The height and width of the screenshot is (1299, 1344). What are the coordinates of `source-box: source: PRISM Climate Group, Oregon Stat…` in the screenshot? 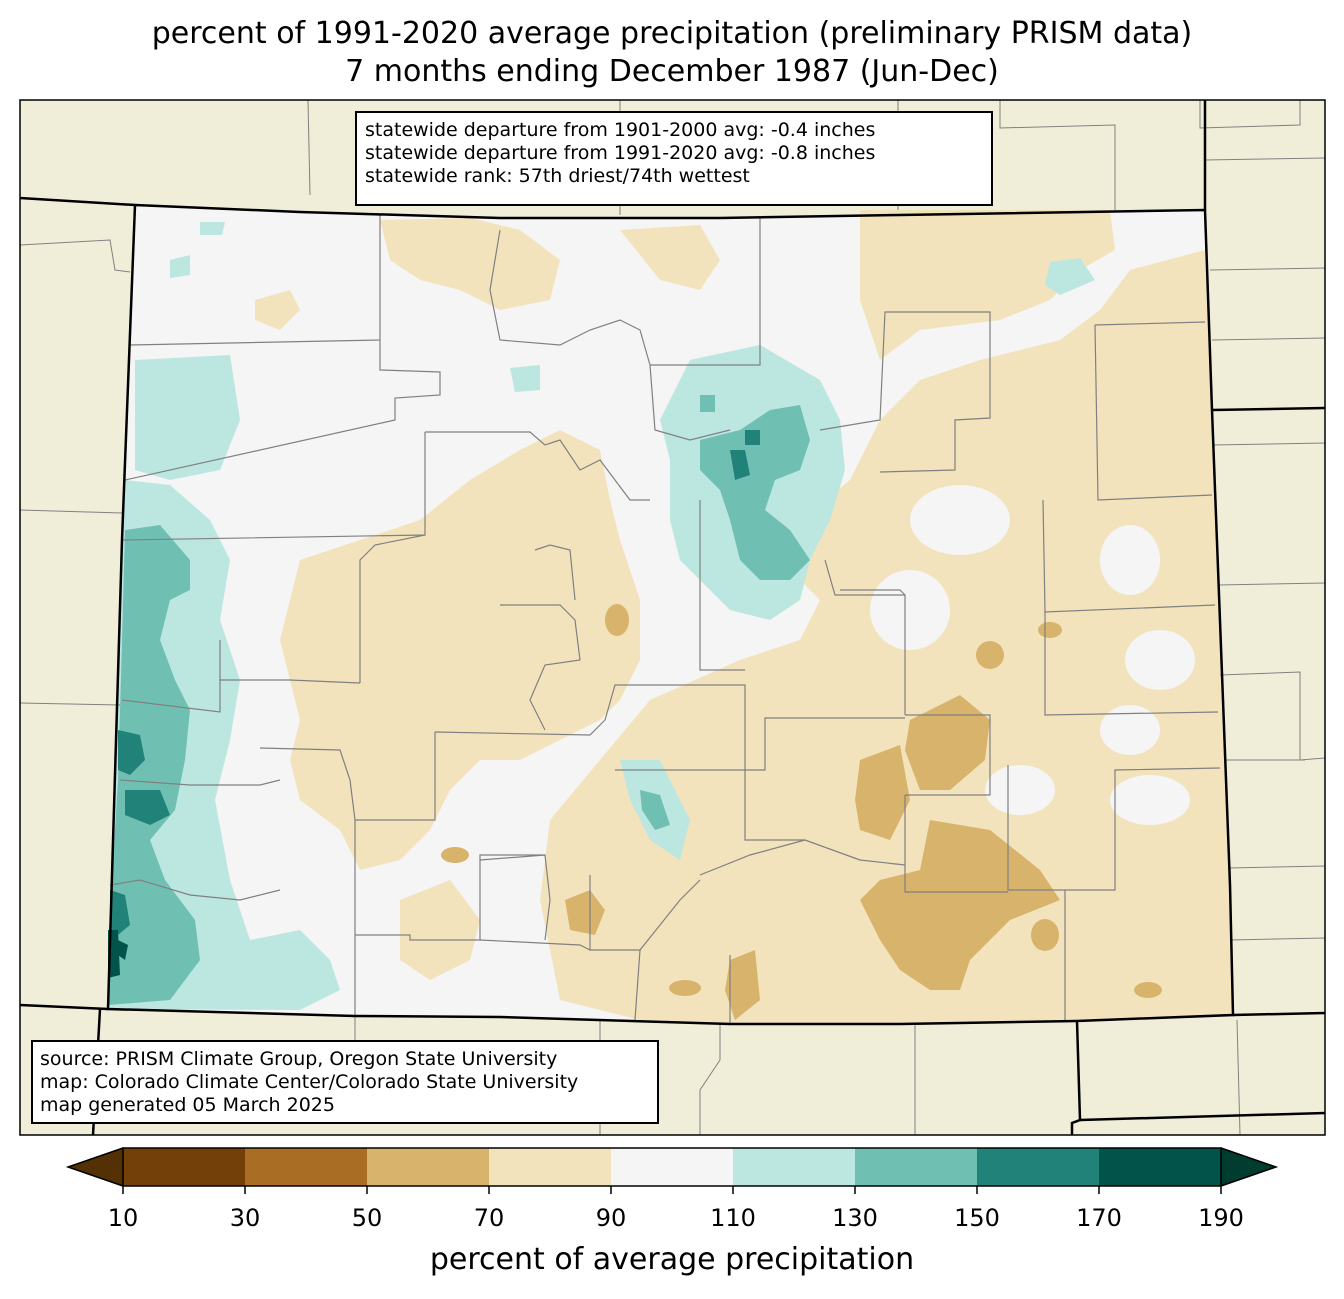 It's located at (345, 1082).